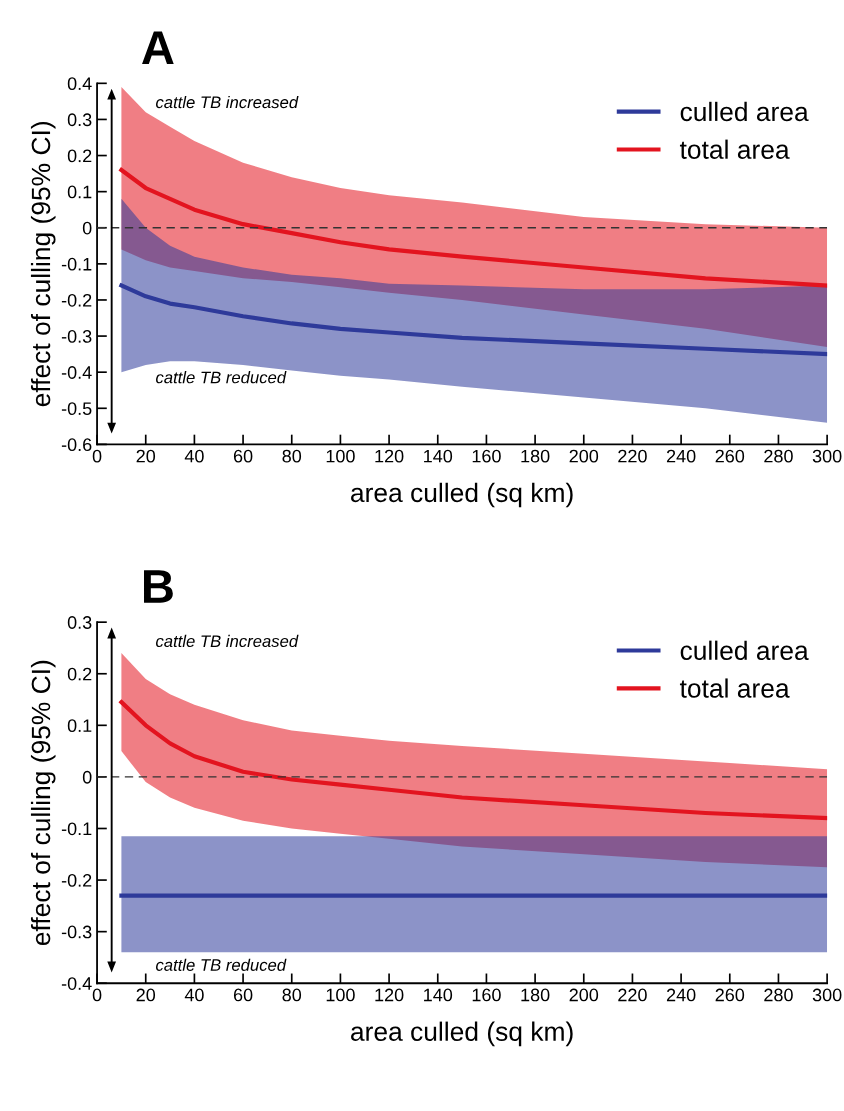 The width and height of the screenshot is (844, 1111). I want to click on y-tick-label: 0.4, so click(79, 84).